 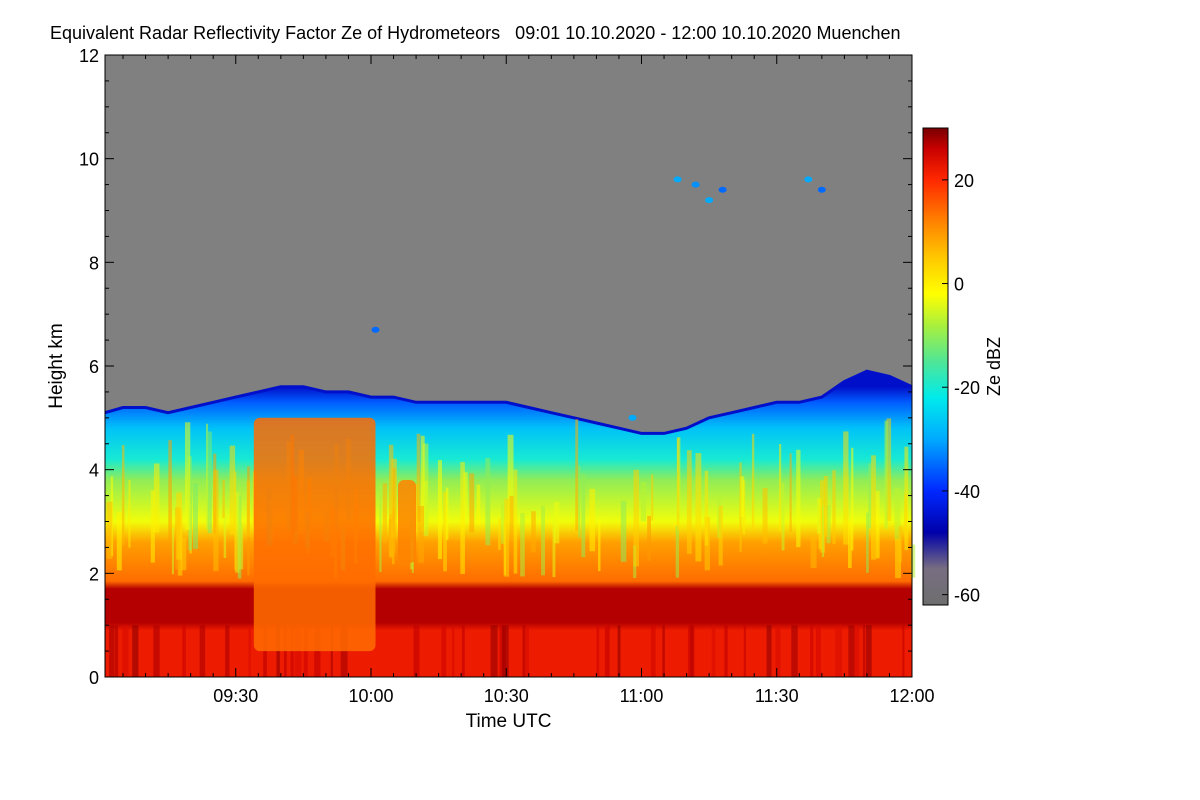 I want to click on x-axis-label: Time UTC, so click(x=509, y=721).